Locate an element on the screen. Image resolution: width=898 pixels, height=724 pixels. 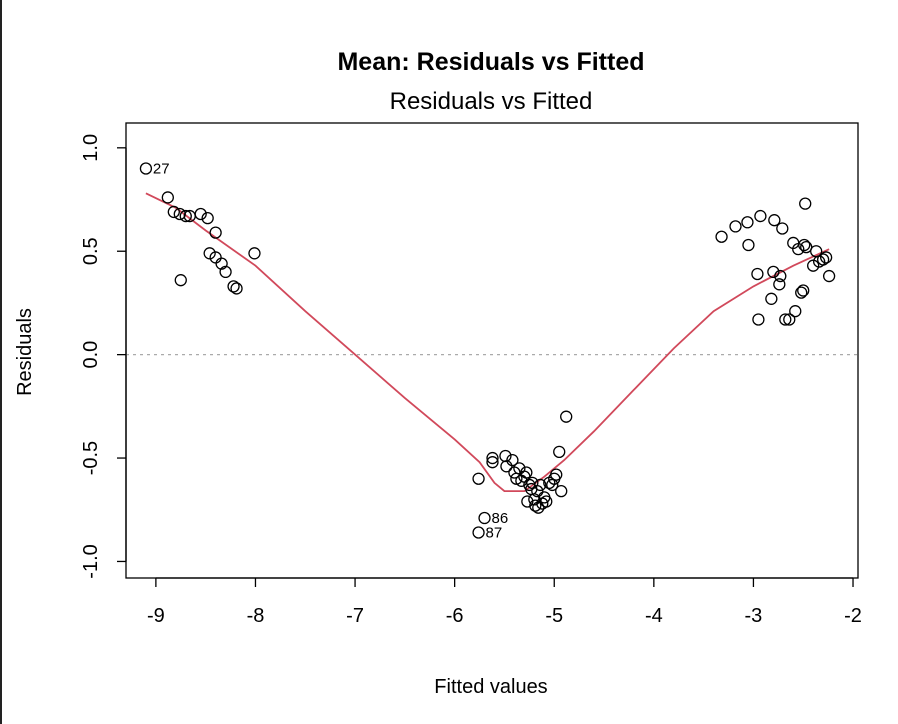
window-edge is located at coordinates (1, 362).